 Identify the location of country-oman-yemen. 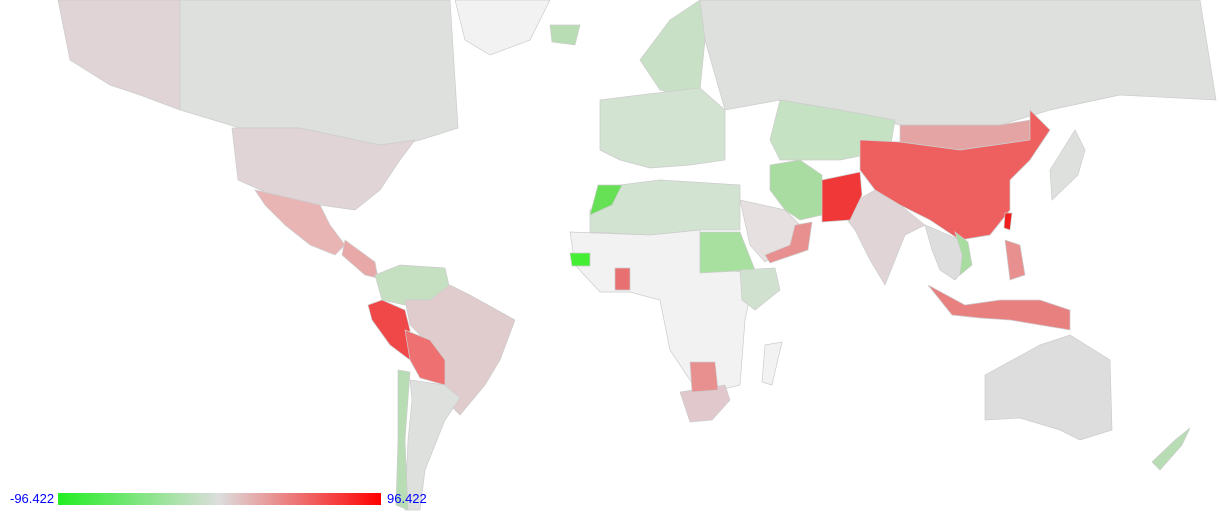
(788, 242).